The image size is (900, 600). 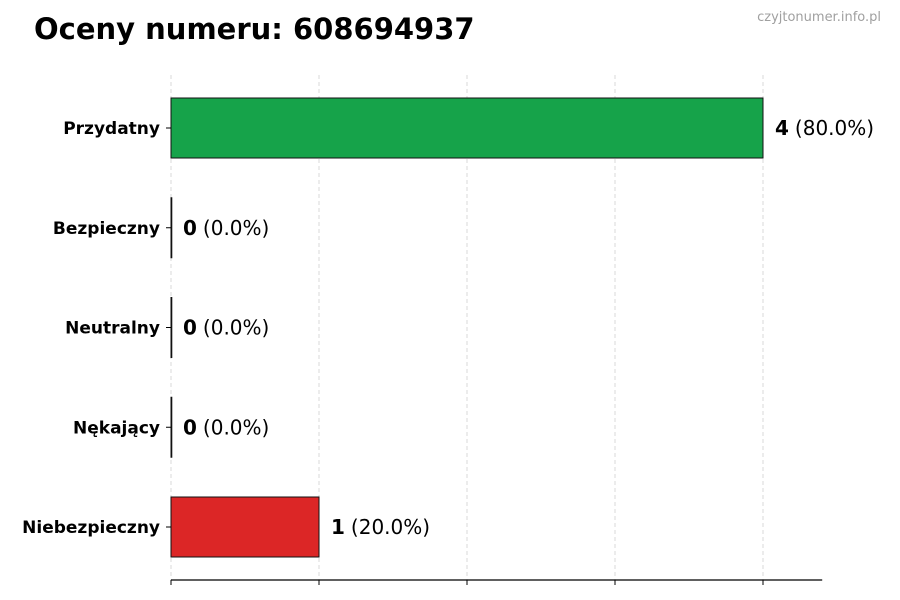 What do you see at coordinates (116, 428) in the screenshot?
I see `y-tick-label: Nękający` at bounding box center [116, 428].